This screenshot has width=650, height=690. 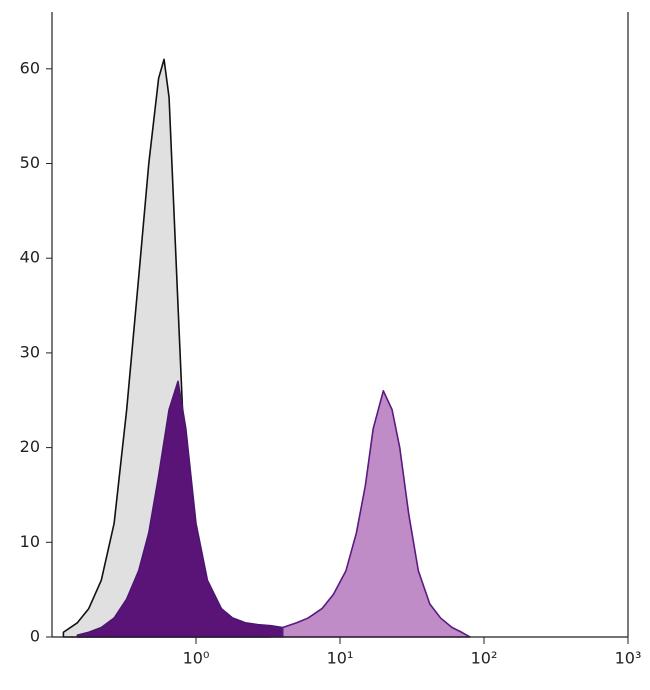 What do you see at coordinates (30, 446) in the screenshot?
I see `y-tick-label: 20` at bounding box center [30, 446].